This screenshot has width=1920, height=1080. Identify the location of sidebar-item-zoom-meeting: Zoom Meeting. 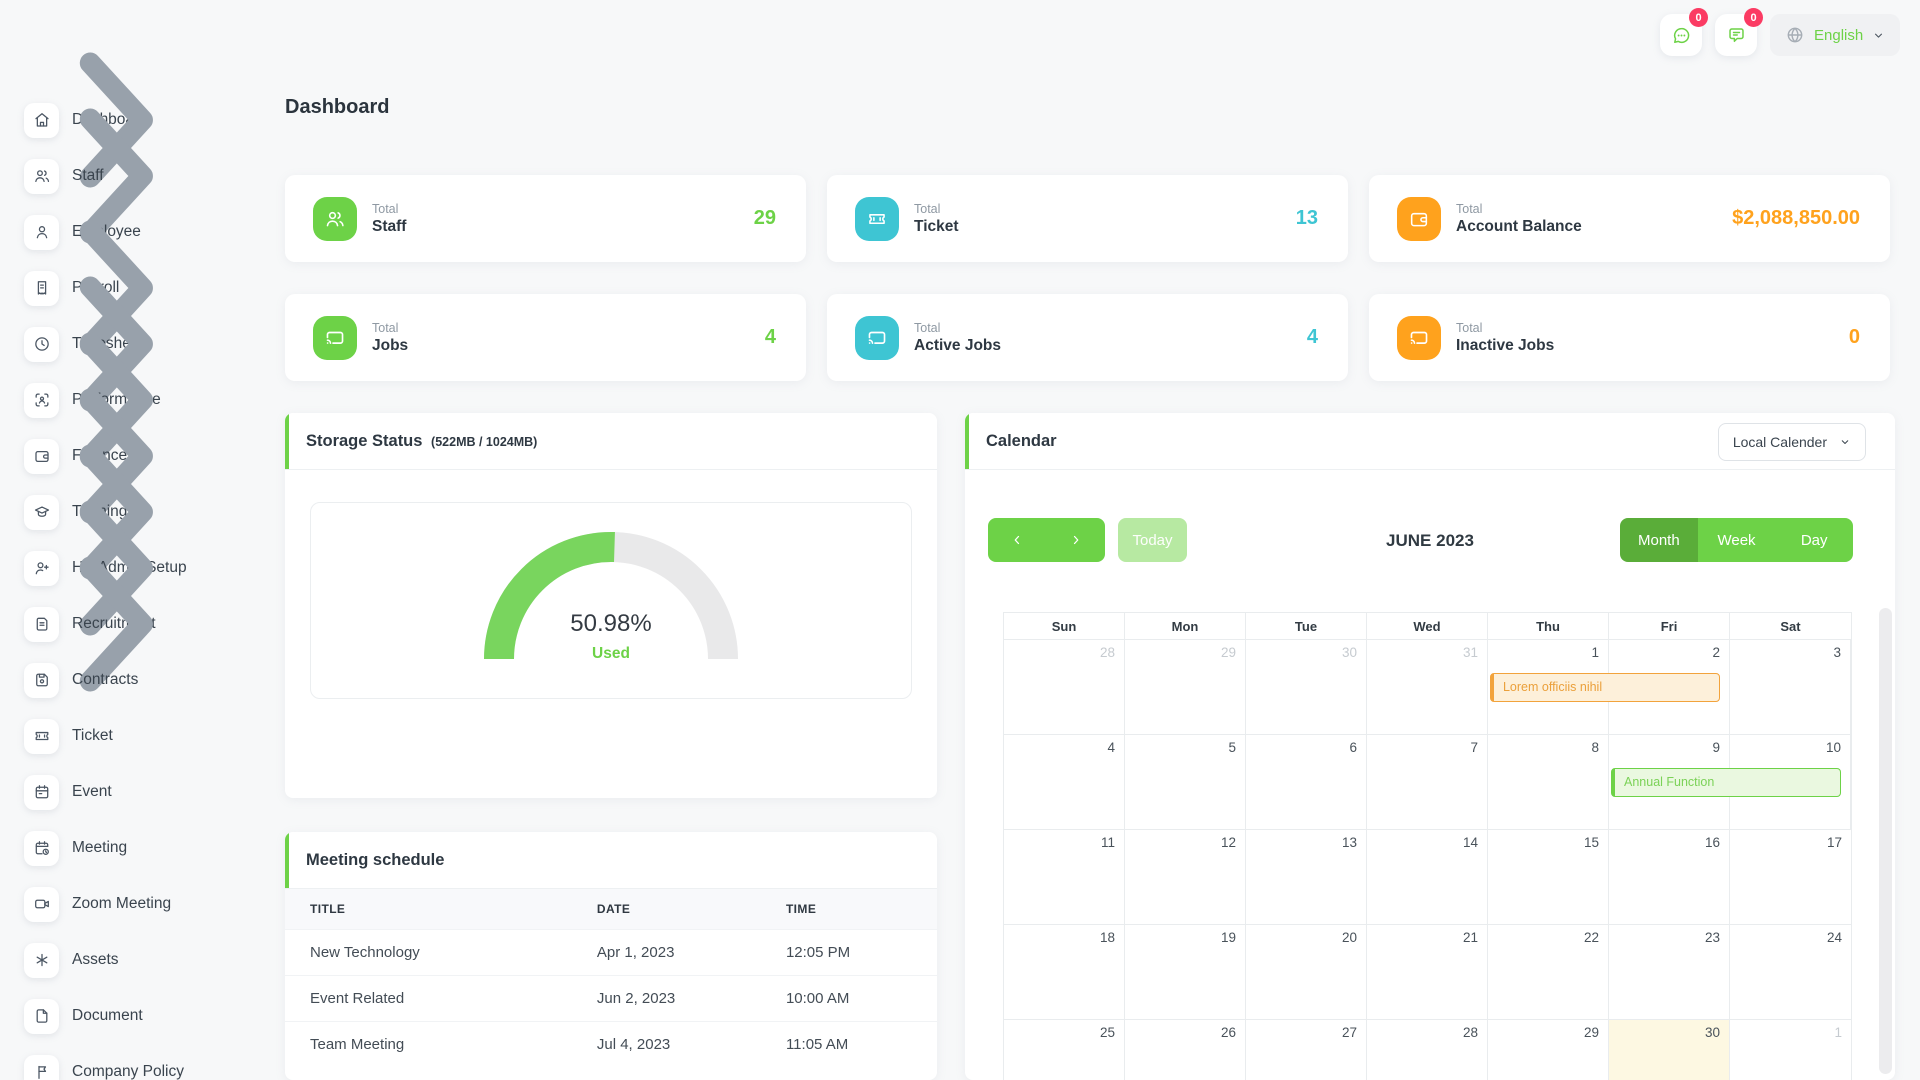
(126, 904).